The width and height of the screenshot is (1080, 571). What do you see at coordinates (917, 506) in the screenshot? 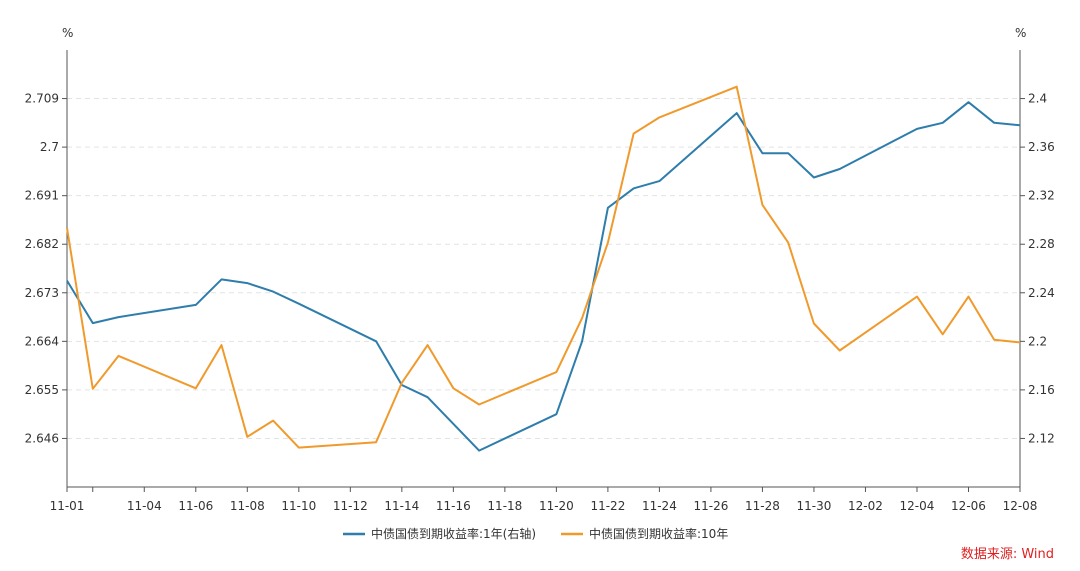
I see `x-tick-label: 12-04` at bounding box center [917, 506].